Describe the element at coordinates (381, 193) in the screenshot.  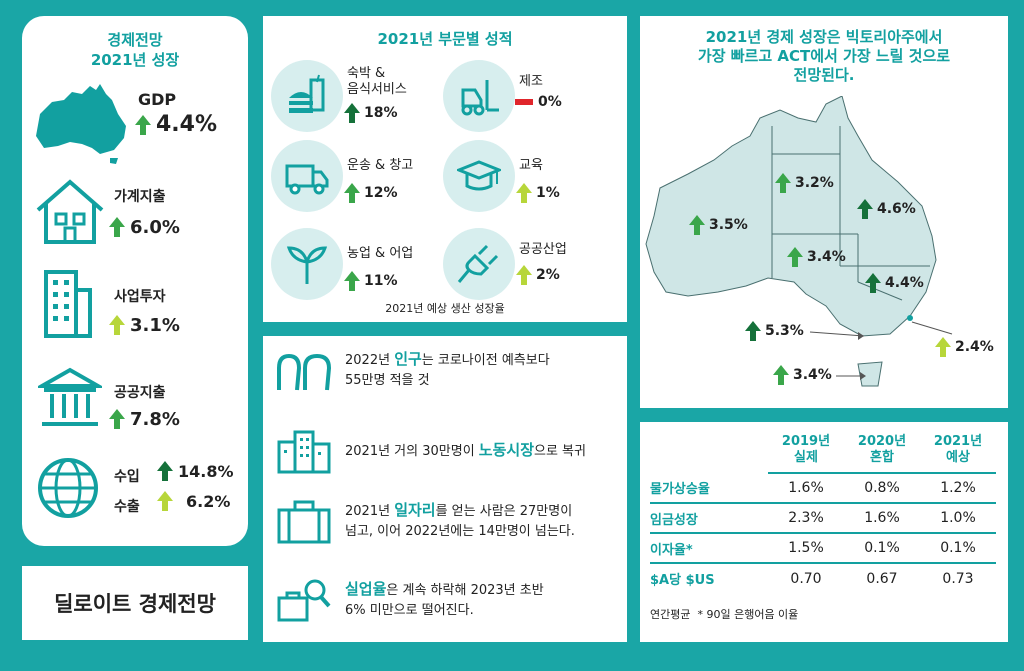
I see `sector-value: 12%` at that location.